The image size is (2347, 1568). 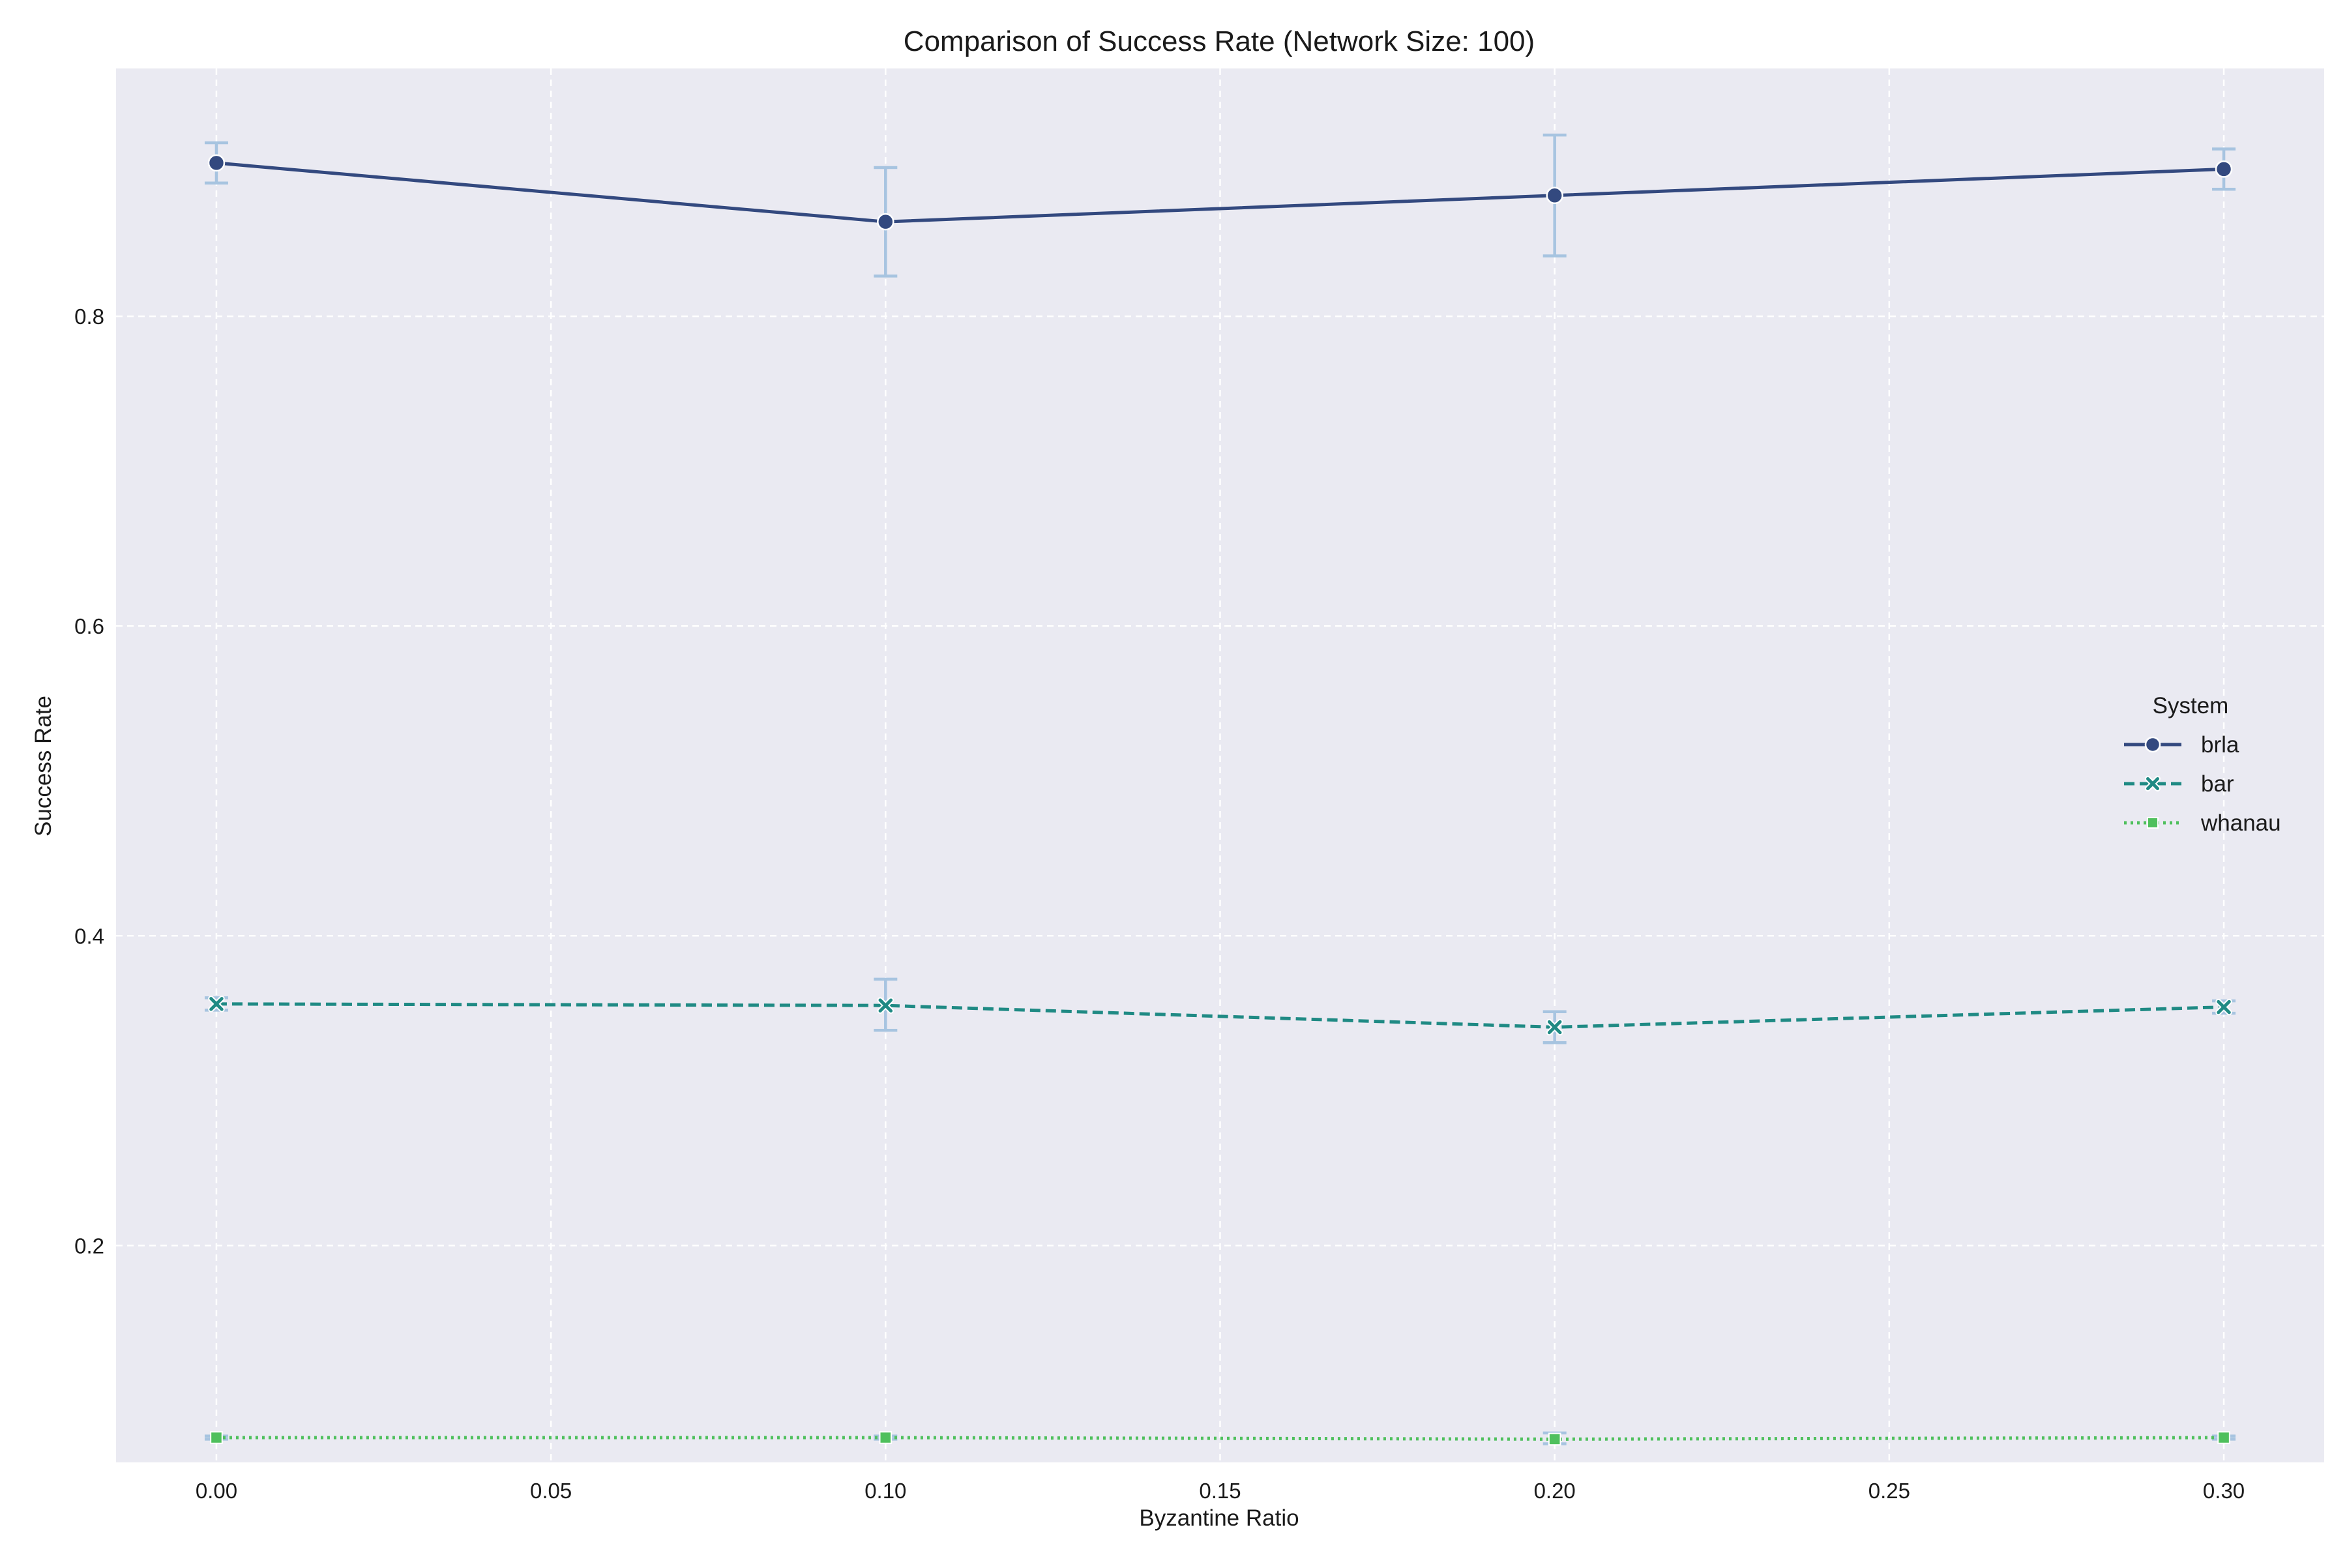 What do you see at coordinates (2181, 745) in the screenshot?
I see `legend-item-brla: brla` at bounding box center [2181, 745].